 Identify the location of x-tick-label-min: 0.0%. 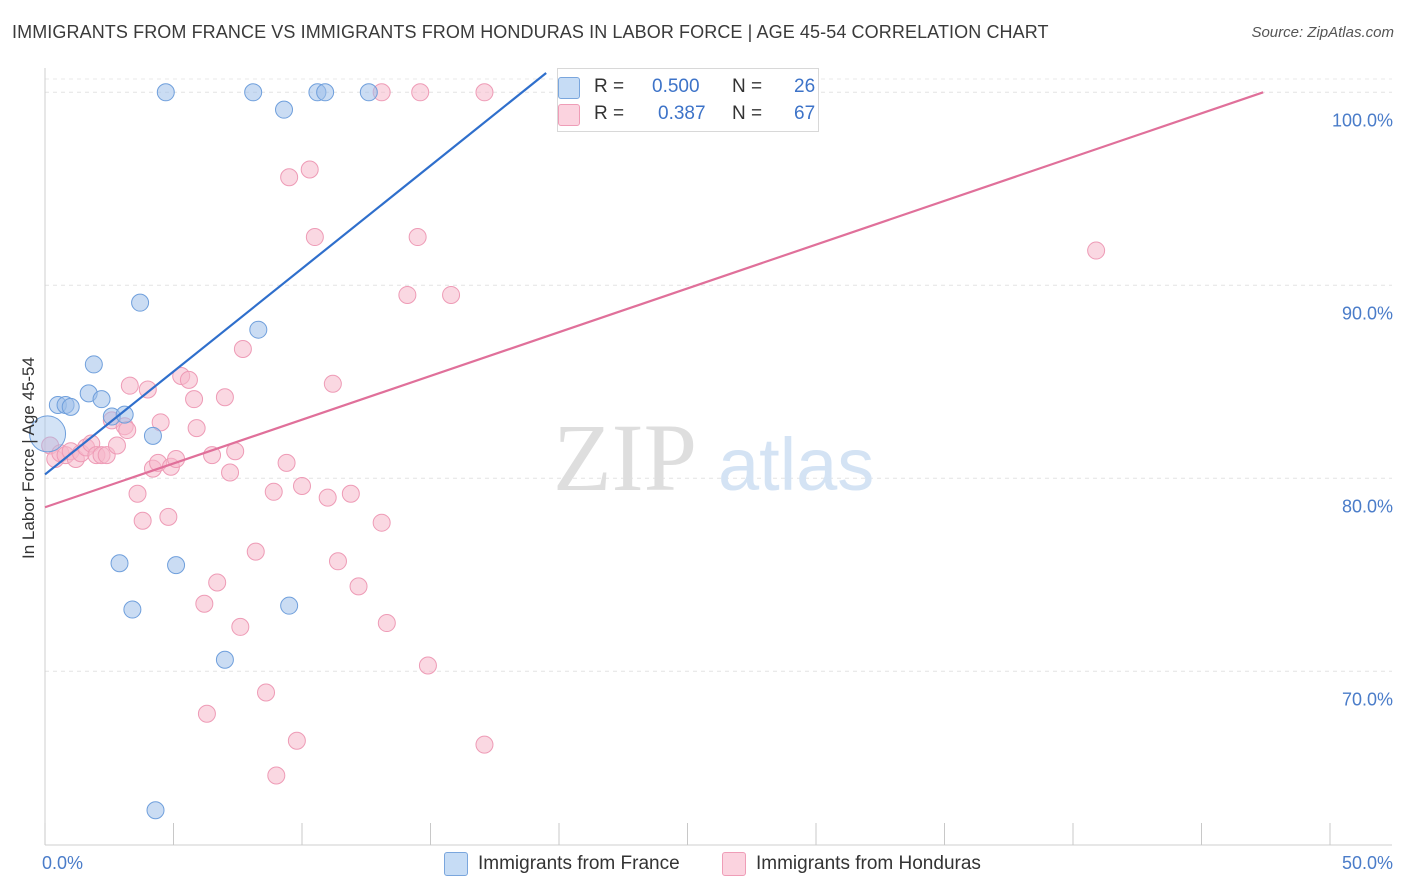
(62, 863).